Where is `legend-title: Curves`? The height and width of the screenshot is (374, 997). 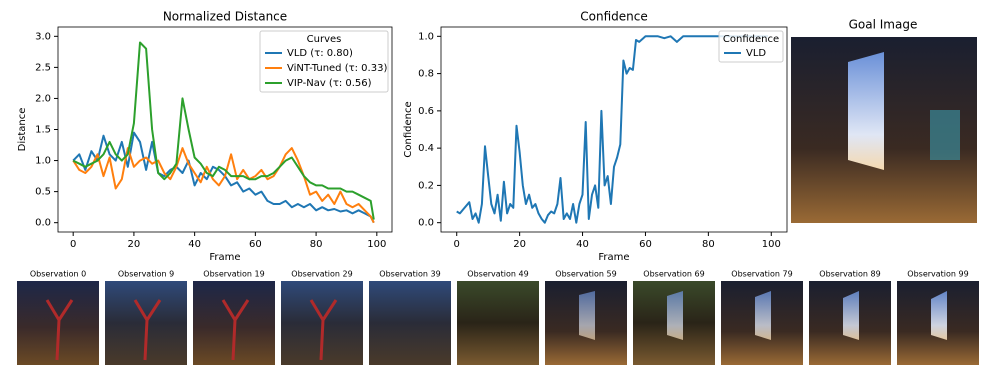
legend-title: Curves is located at coordinates (324, 39).